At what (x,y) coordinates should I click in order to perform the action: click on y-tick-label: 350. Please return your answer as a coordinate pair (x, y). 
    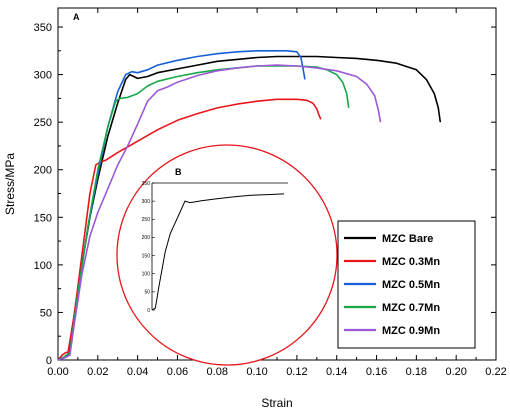
    Looking at the image, I should click on (43, 28).